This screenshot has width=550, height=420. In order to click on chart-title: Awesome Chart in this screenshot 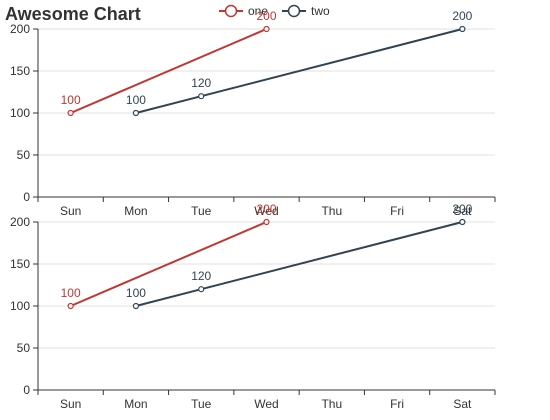, I will do `click(73, 14)`.